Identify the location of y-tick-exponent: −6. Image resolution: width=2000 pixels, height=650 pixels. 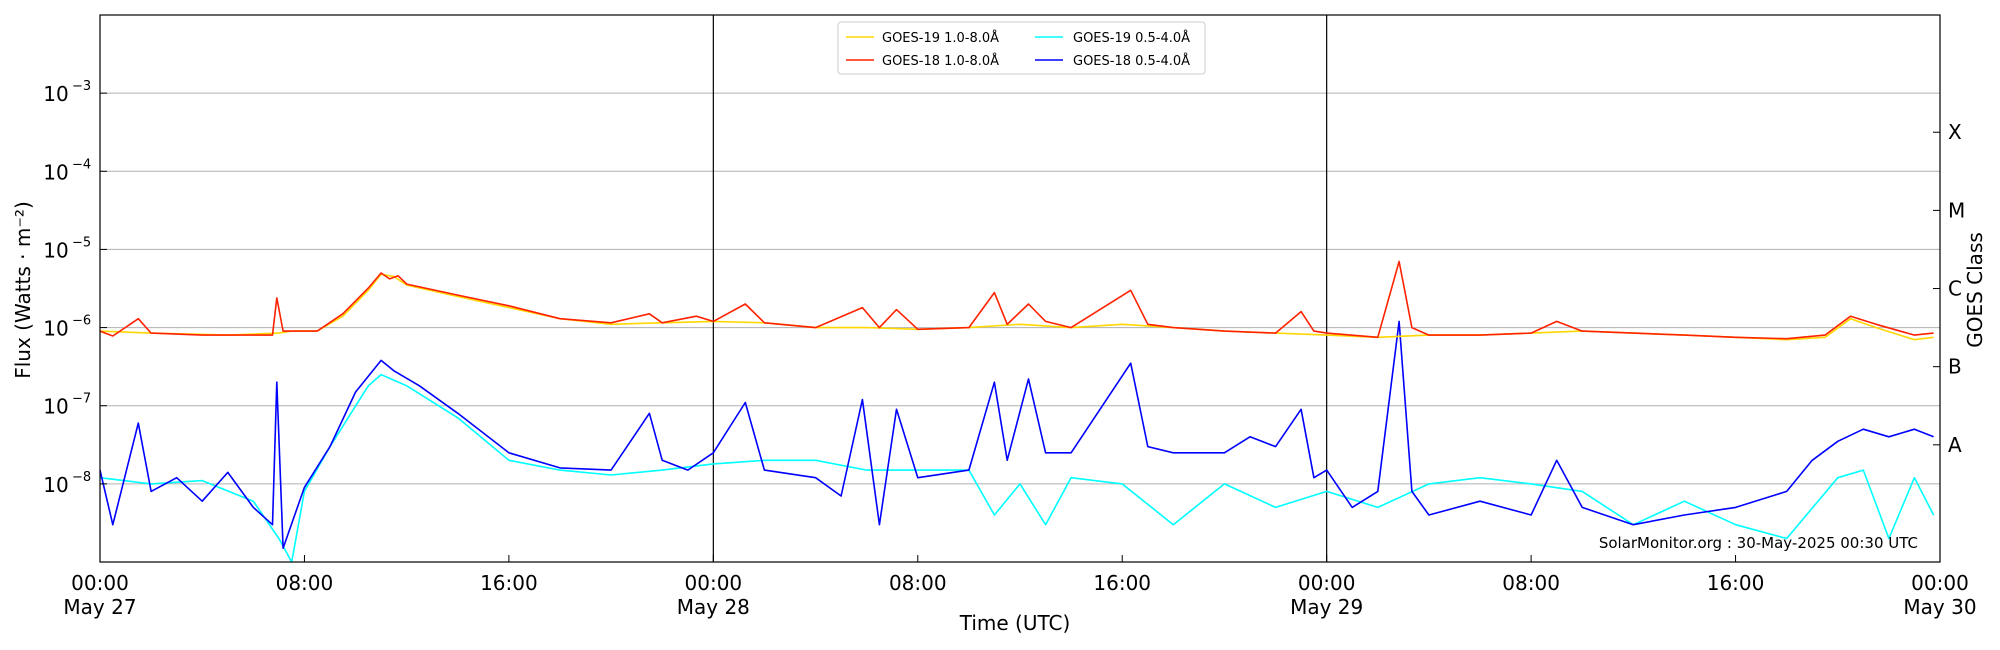
(81, 321).